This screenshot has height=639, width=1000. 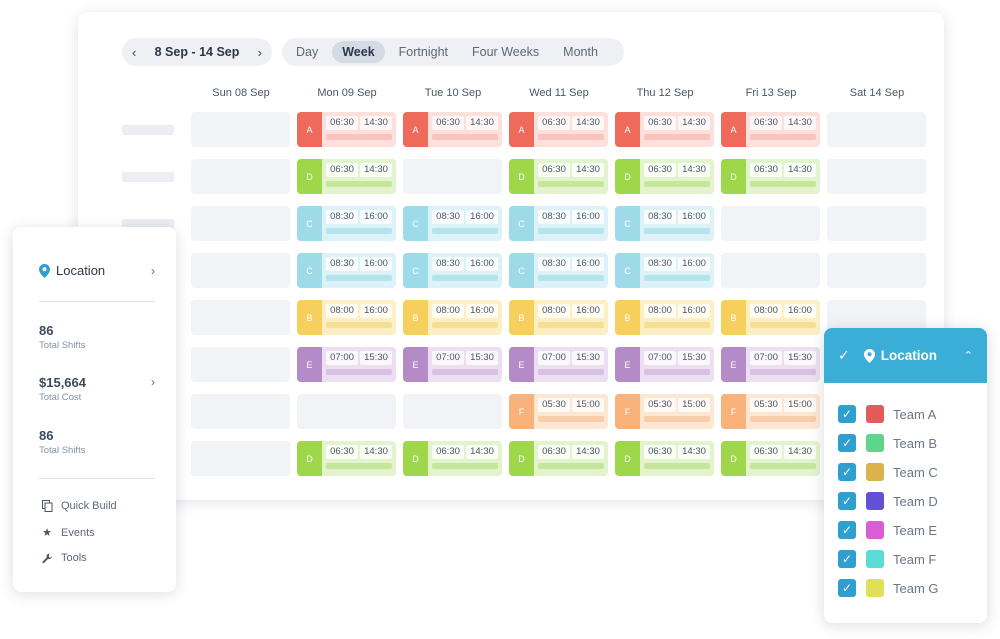 What do you see at coordinates (46, 330) in the screenshot?
I see `stat-value: 86` at bounding box center [46, 330].